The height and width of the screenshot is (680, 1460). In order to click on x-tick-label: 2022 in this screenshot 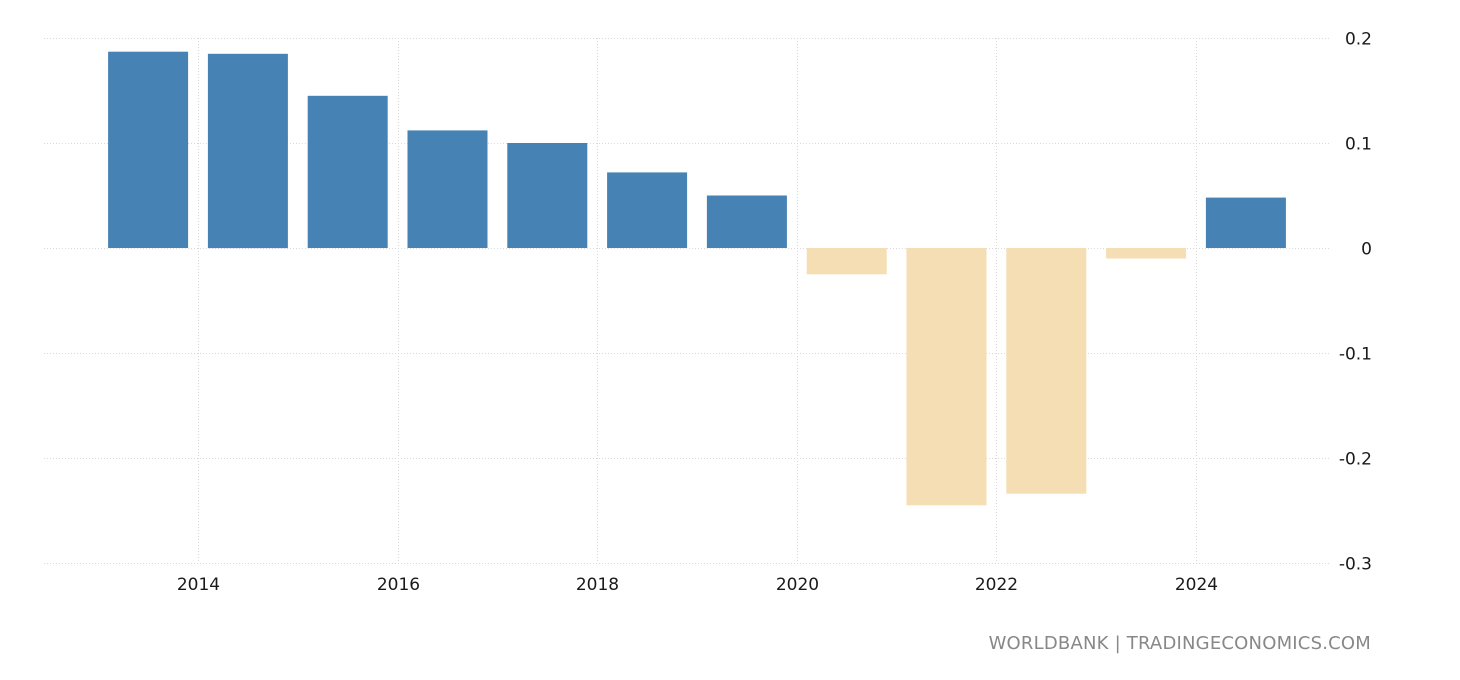, I will do `click(996, 585)`.